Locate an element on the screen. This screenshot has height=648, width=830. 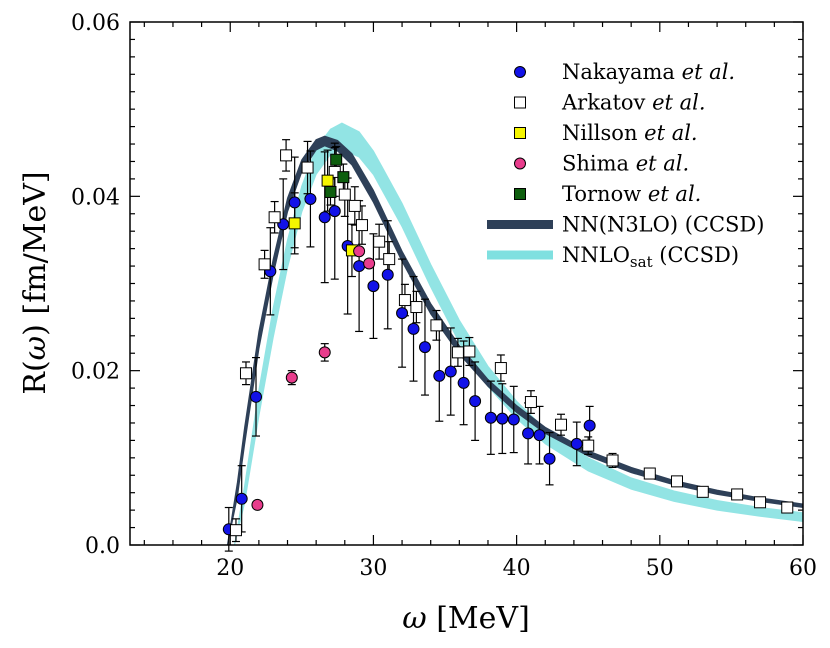
legend-label-shima-et-al: Shima et al. is located at coordinates (625, 164).